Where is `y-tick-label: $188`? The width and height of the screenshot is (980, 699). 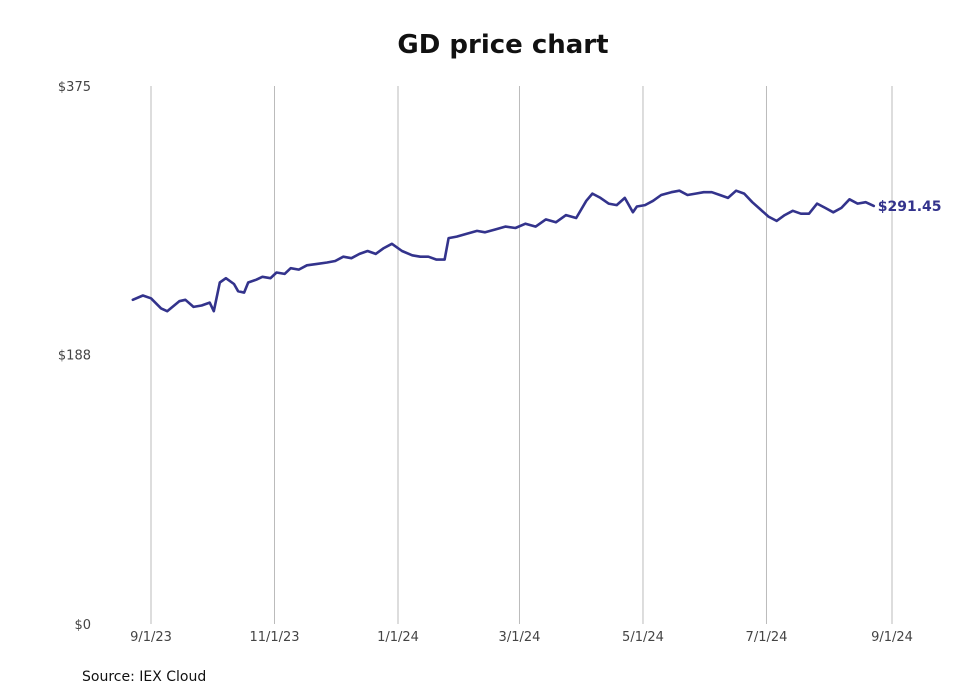 y-tick-label: $188 is located at coordinates (74, 355).